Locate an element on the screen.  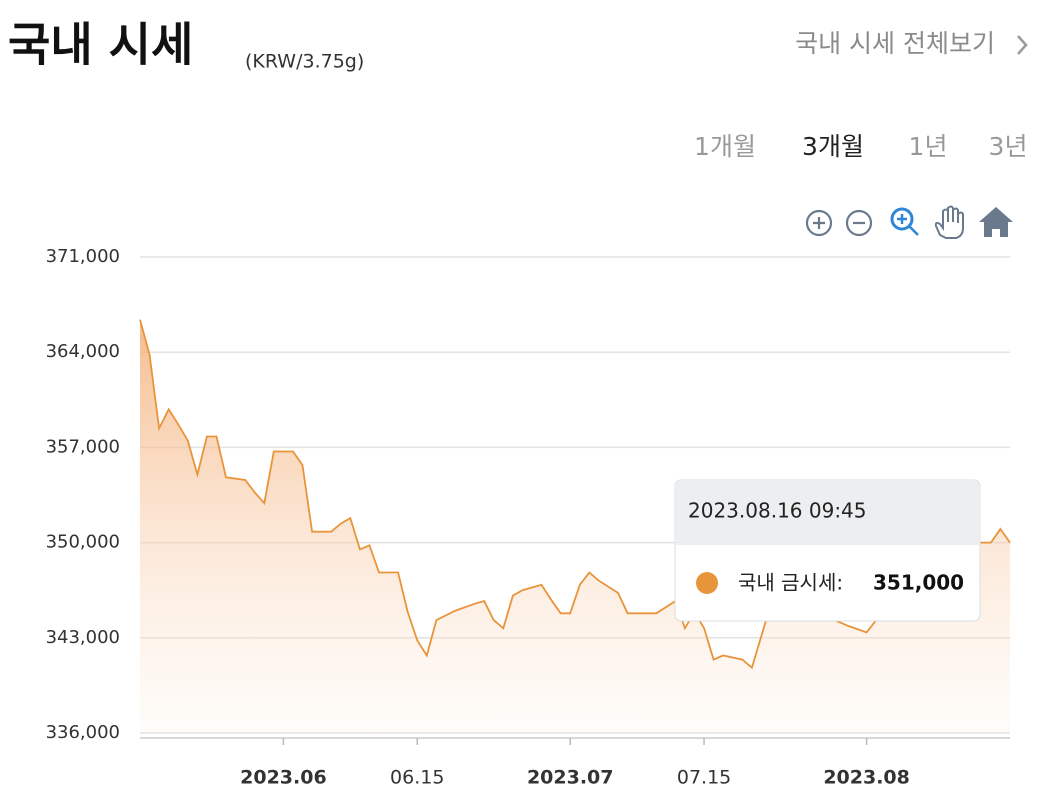
period-tab: 3개월 is located at coordinates (833, 146).